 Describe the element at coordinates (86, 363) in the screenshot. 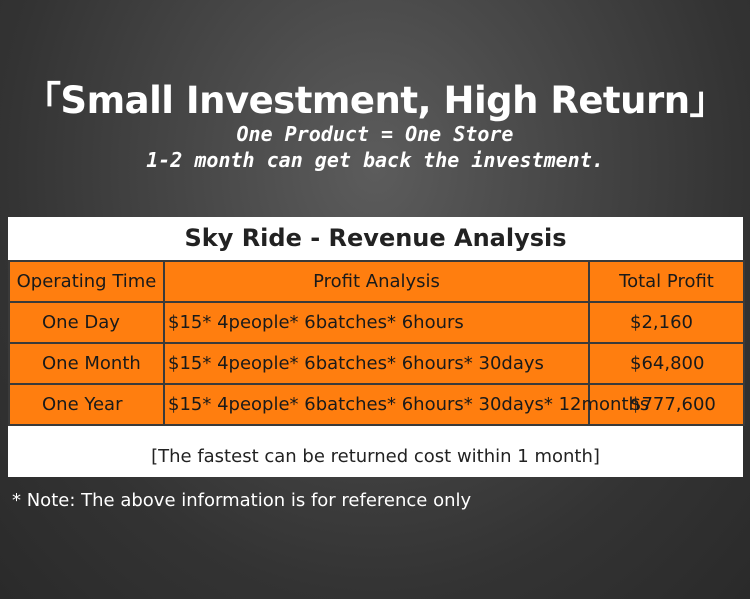

I see `row-period: One Month` at that location.